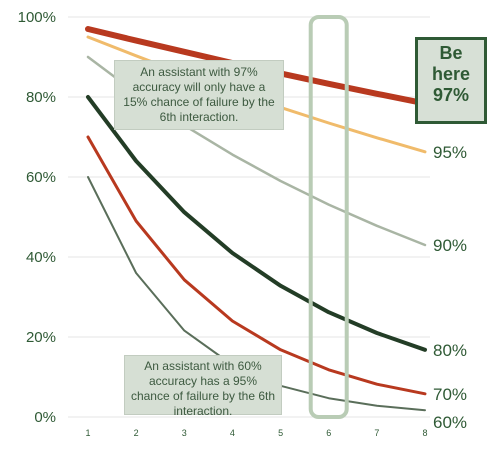 The width and height of the screenshot is (498, 449). What do you see at coordinates (450, 152) in the screenshot?
I see `end-label-95pct: 95%` at bounding box center [450, 152].